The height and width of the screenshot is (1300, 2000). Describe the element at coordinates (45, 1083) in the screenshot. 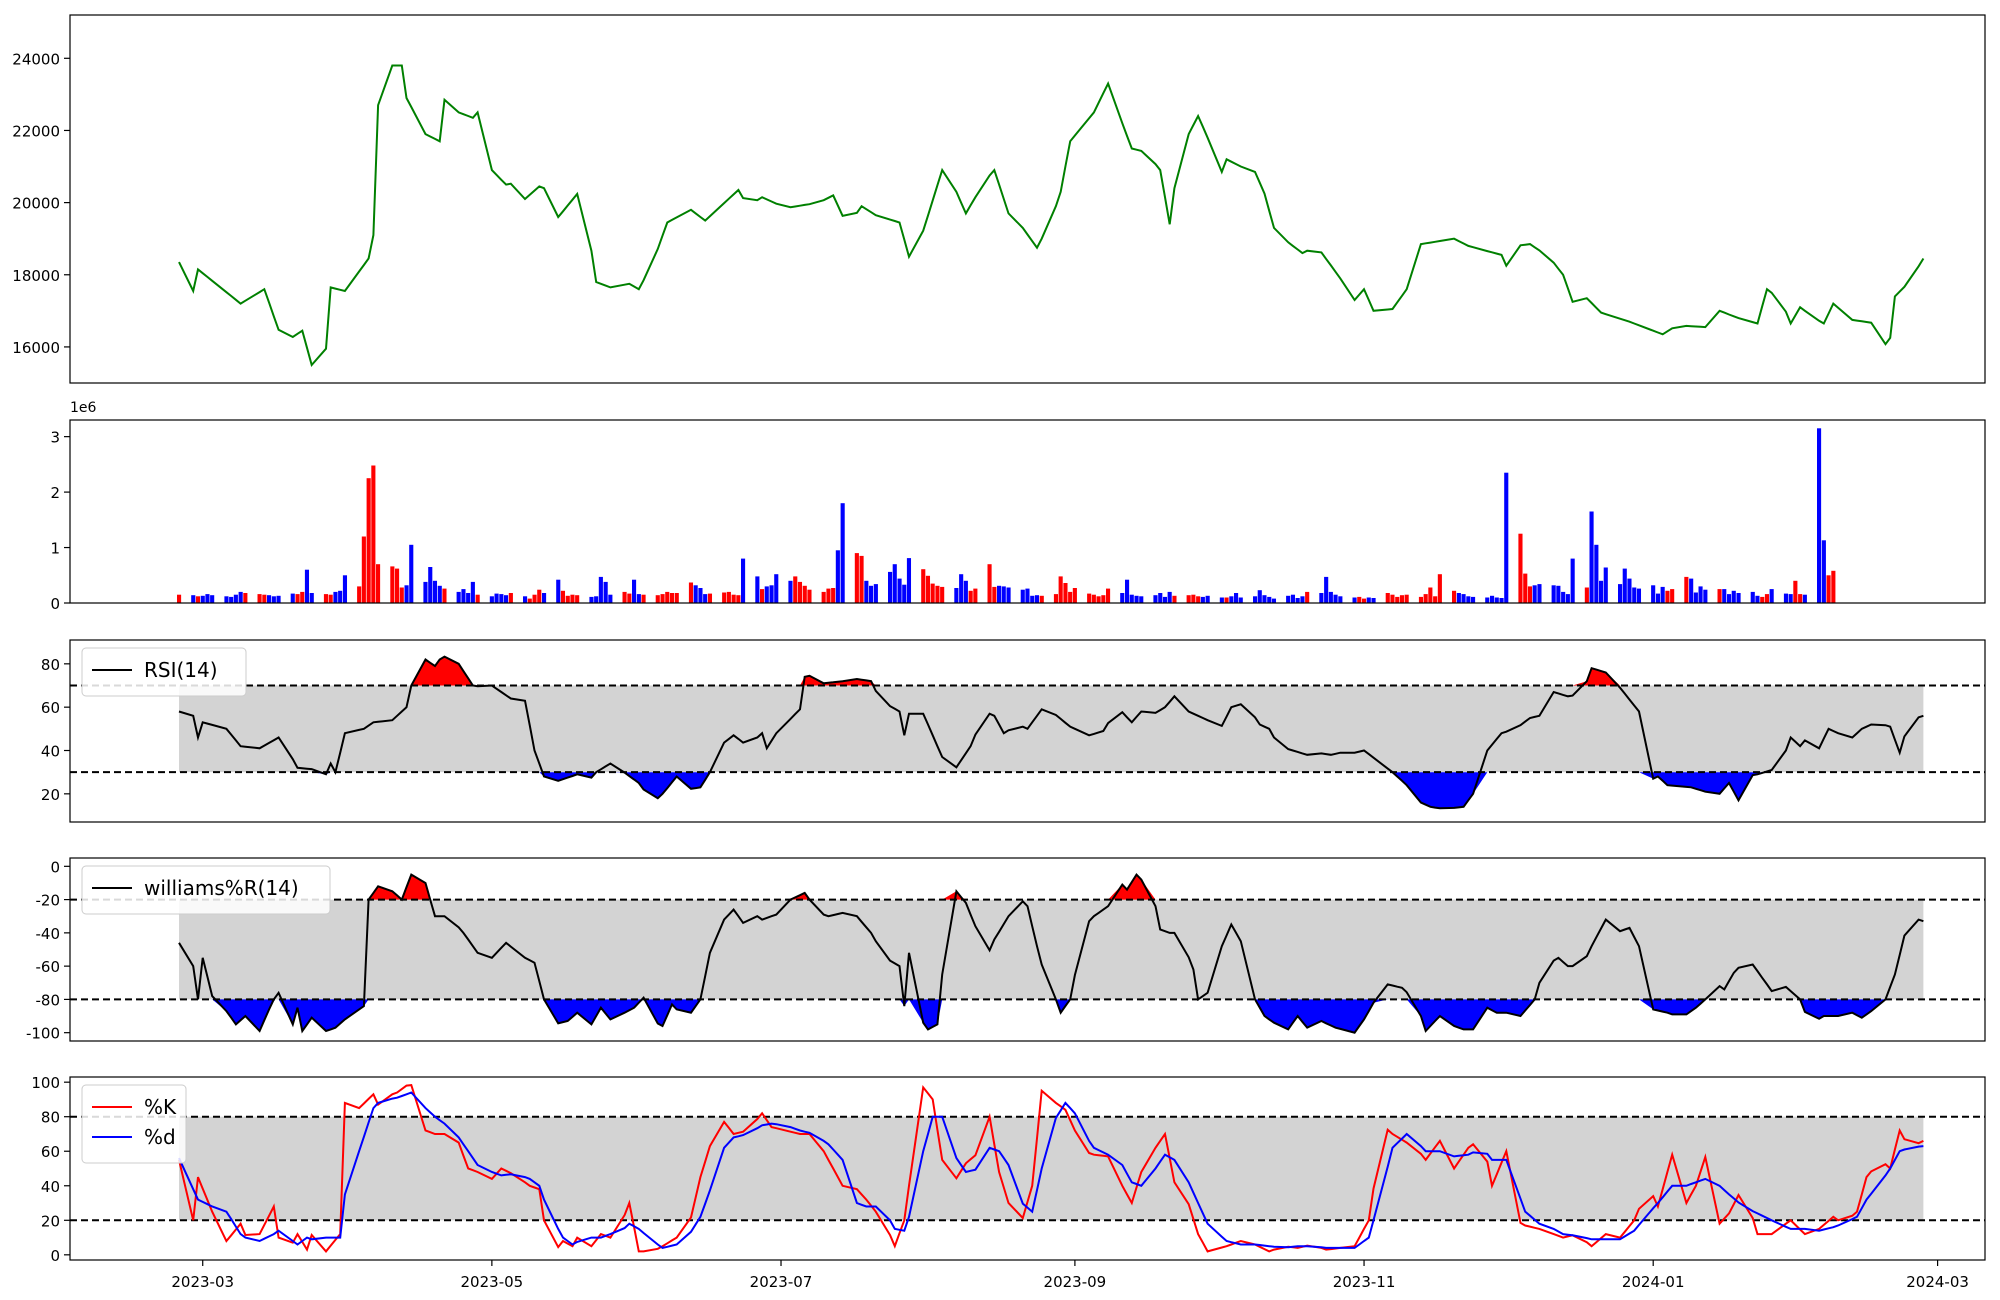

I see `y-tick-label: 100` at that location.